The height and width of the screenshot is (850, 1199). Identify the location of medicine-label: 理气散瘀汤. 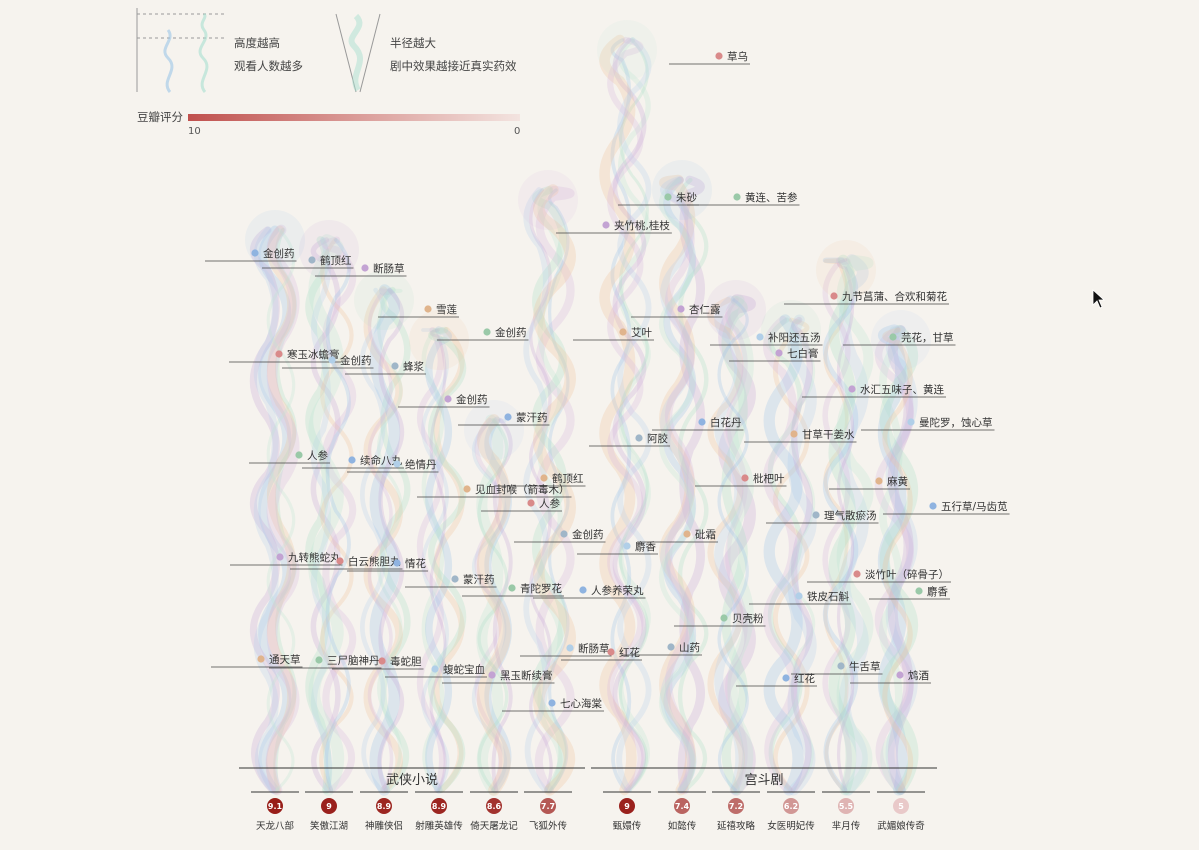
(822, 516).